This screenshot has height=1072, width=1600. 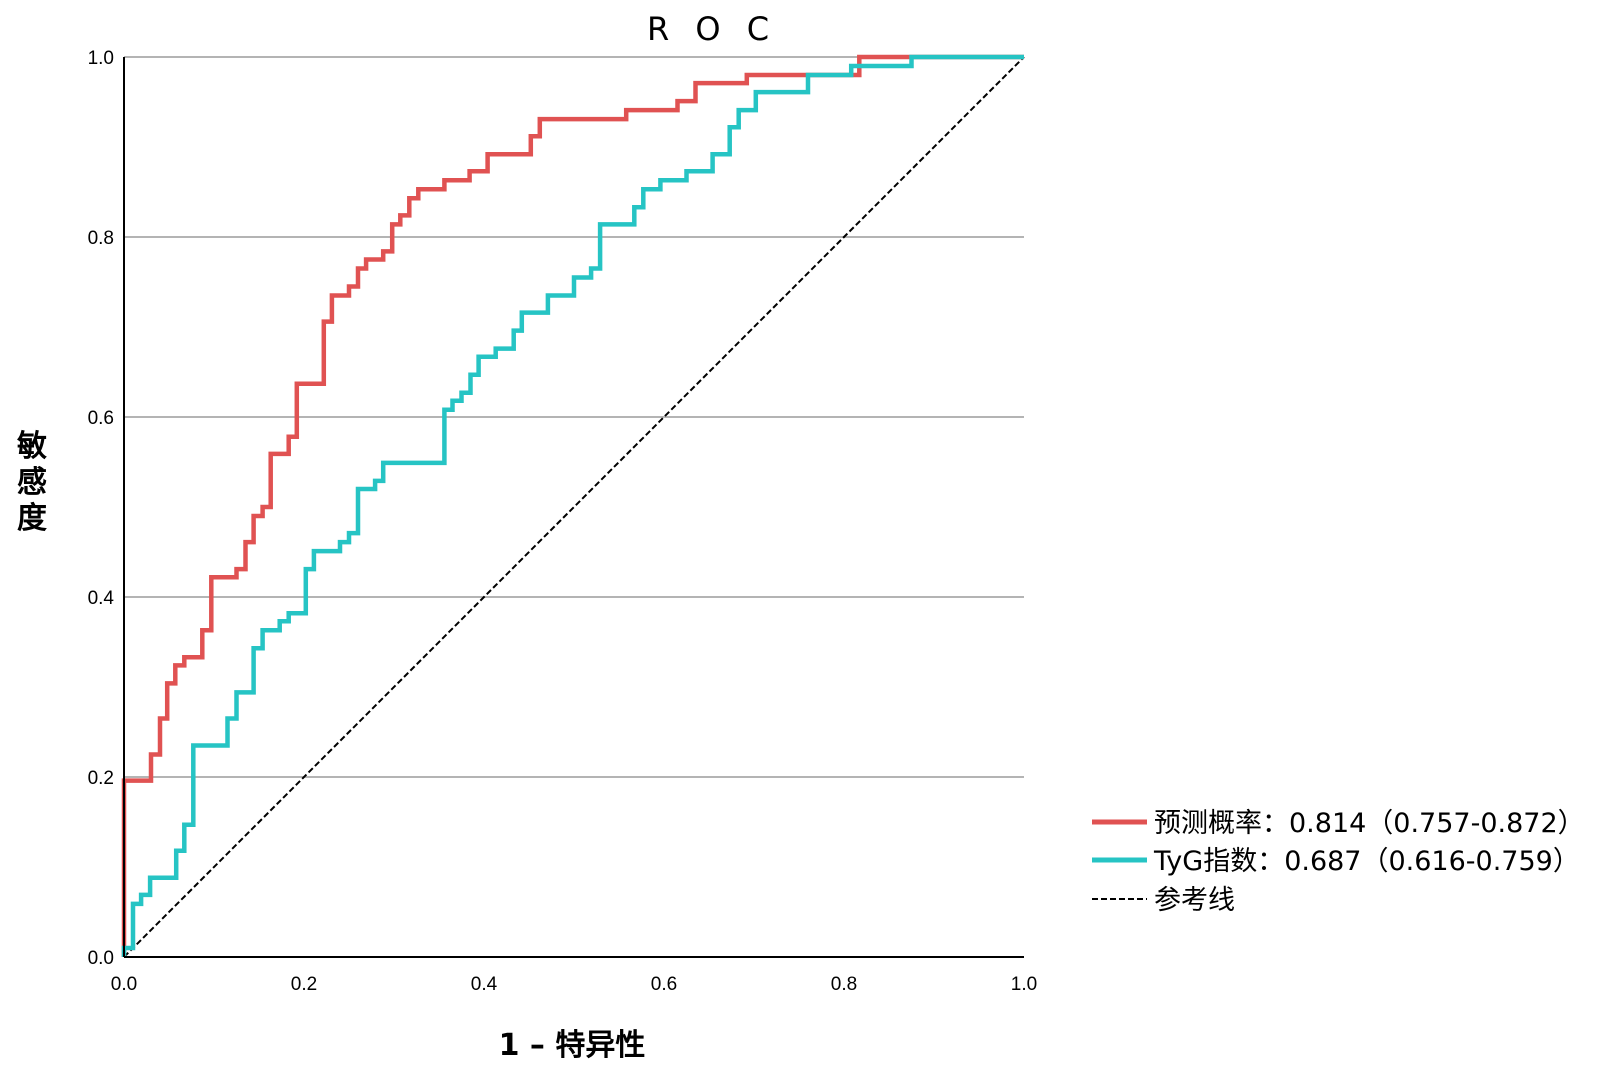 I want to click on y-axis-label: 敏感度, so click(x=32, y=482).